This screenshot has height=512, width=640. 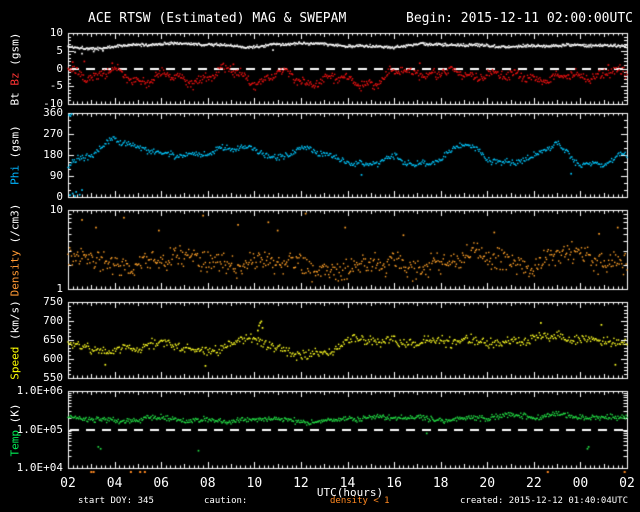 What do you see at coordinates (360, 501) in the screenshot?
I see `caution-value: density < 1` at bounding box center [360, 501].